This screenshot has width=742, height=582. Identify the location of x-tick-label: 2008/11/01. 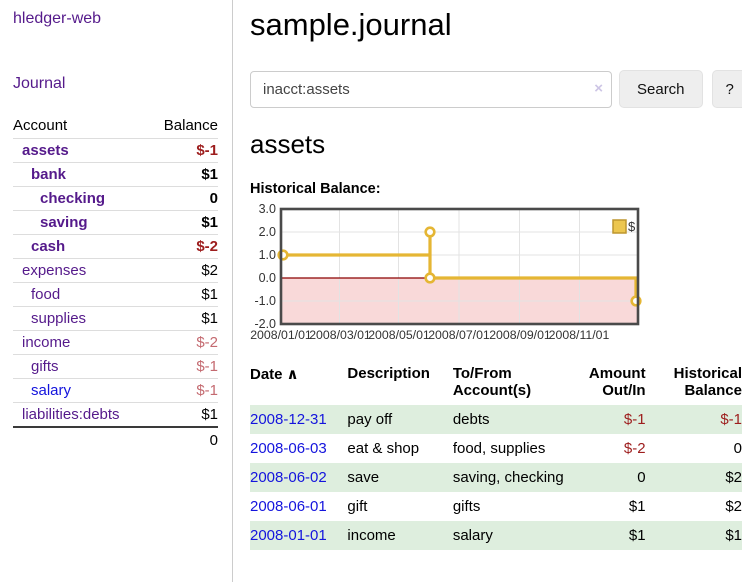
(579, 335).